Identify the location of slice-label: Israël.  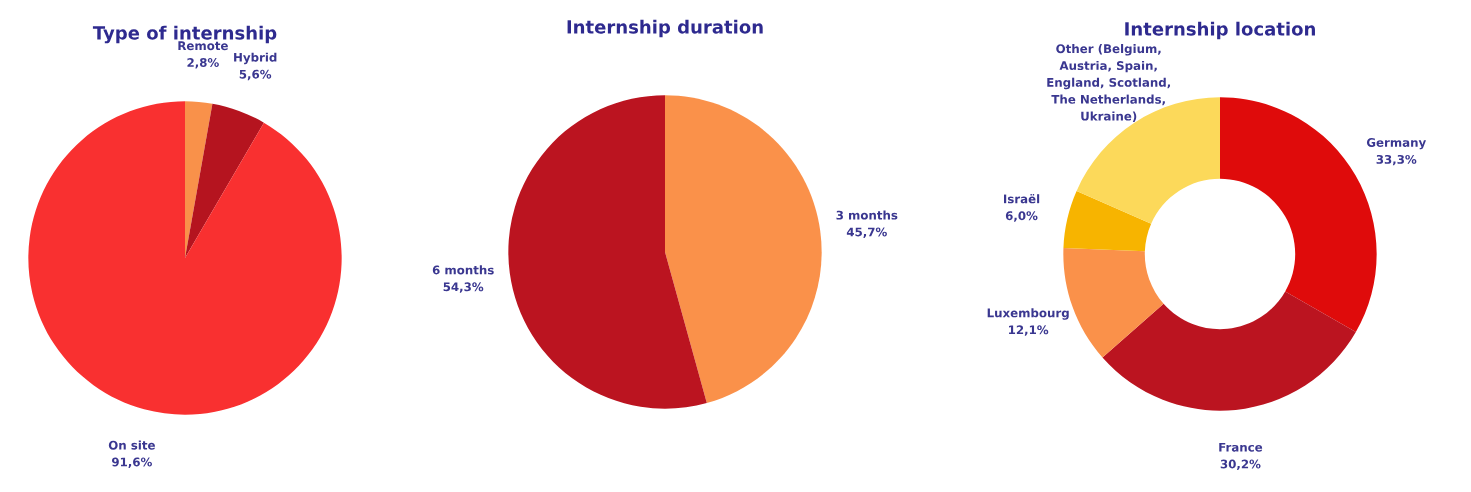
(1021, 199).